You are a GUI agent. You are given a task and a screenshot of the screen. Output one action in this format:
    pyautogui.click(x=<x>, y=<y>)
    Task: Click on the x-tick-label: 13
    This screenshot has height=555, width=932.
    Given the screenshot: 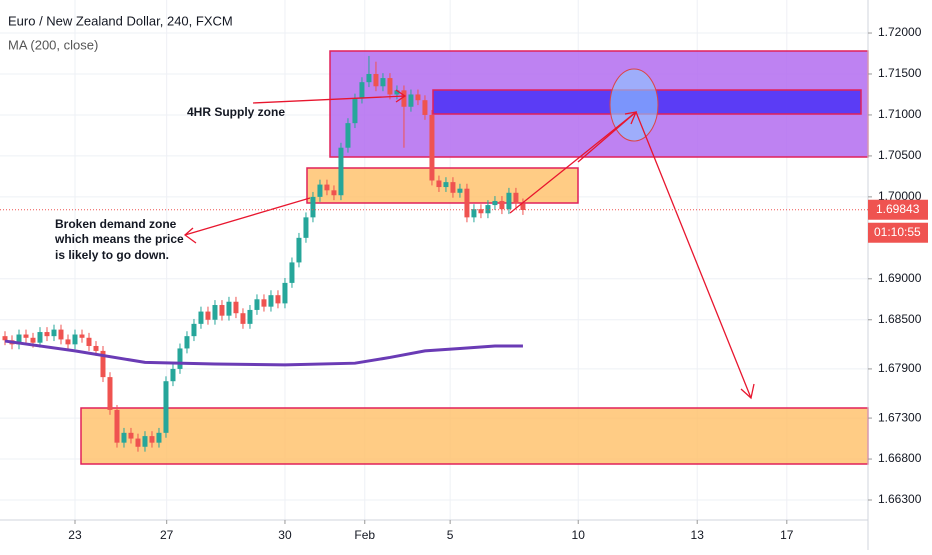 What is the action you would take?
    pyautogui.click(x=698, y=535)
    